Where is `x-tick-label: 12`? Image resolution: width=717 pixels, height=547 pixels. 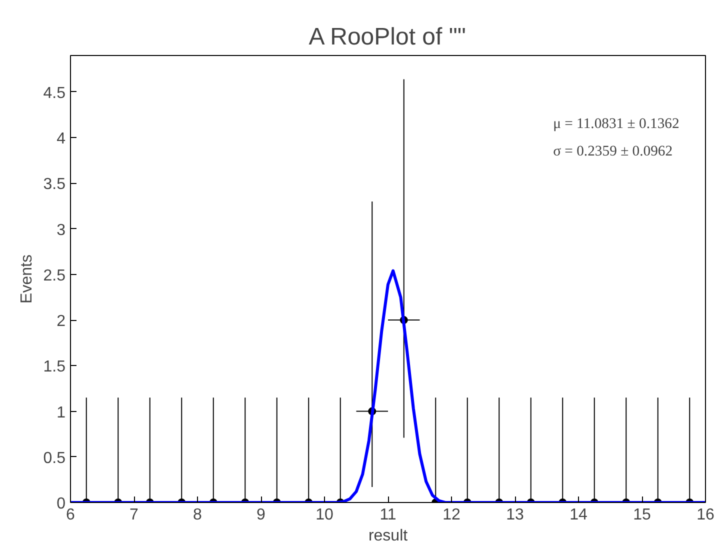 x-tick-label: 12 is located at coordinates (451, 515).